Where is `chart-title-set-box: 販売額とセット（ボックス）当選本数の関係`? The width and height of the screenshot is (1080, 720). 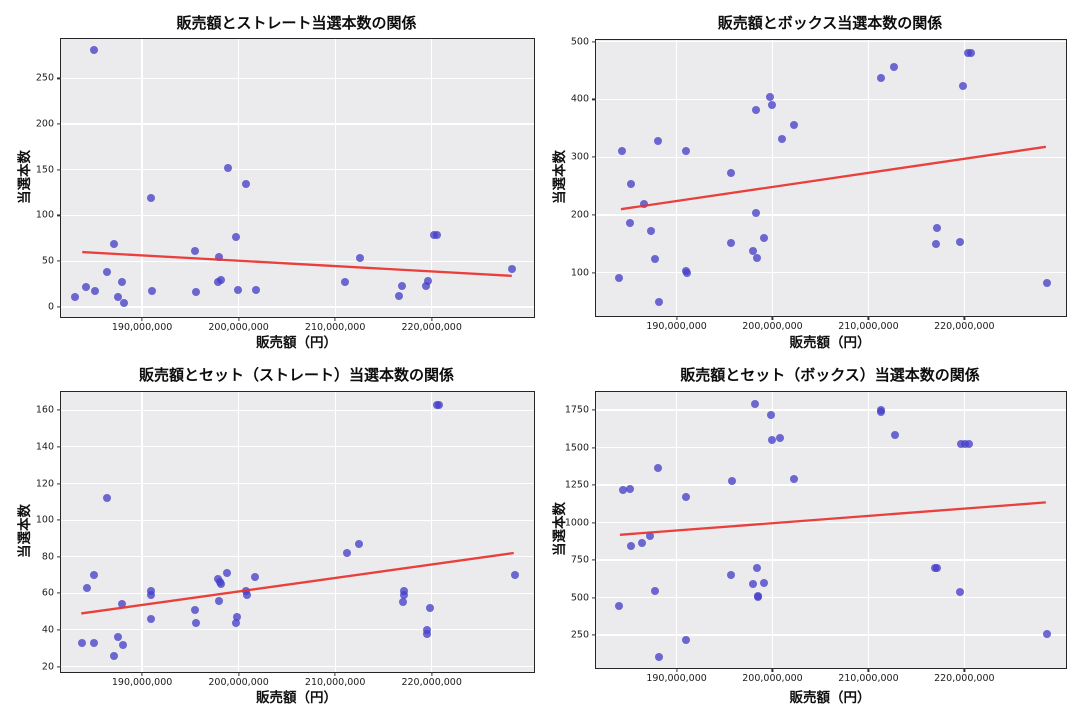
chart-title-set-box: 販売額とセット（ボックス）当選本数の関係 is located at coordinates (830, 375).